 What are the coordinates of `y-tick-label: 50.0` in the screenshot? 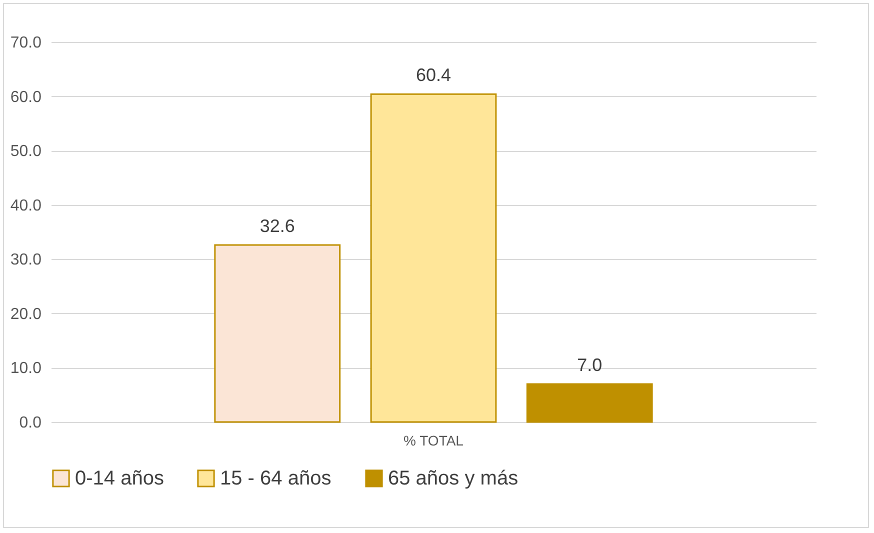 It's located at (26, 151).